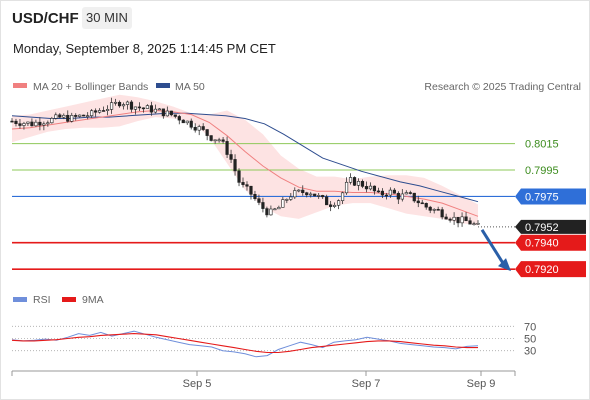 This screenshot has width=590, height=400. Describe the element at coordinates (492, 246) in the screenshot. I see `projection-arrow-shaft` at that location.